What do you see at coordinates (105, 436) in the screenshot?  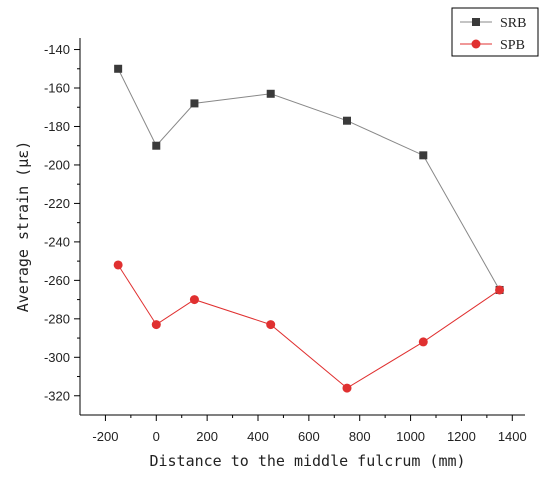 I see `x-tick-label: -200` at bounding box center [105, 436].